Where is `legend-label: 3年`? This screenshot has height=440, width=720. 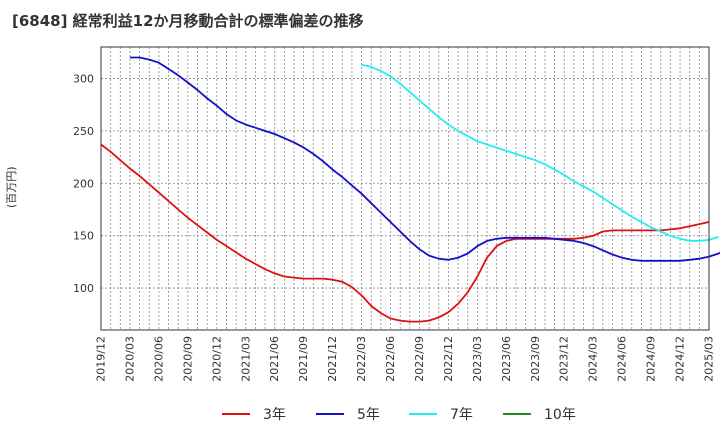
legend-label: 3年 is located at coordinates (274, 415).